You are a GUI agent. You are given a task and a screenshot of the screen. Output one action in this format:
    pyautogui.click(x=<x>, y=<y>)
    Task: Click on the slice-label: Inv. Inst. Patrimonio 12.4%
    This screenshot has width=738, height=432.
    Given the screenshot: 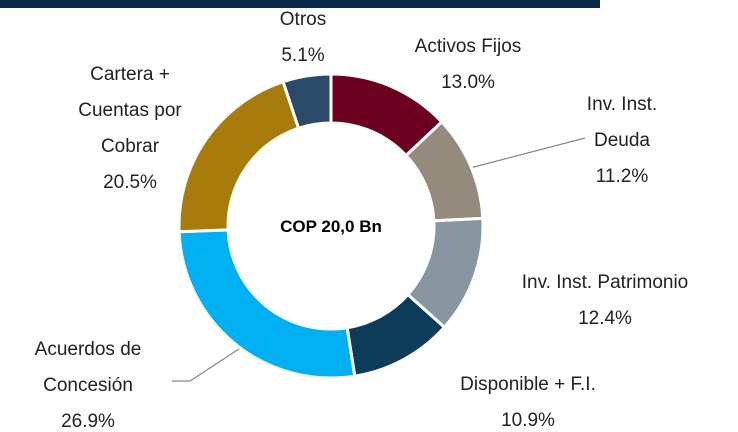 What is the action you would take?
    pyautogui.click(x=605, y=301)
    